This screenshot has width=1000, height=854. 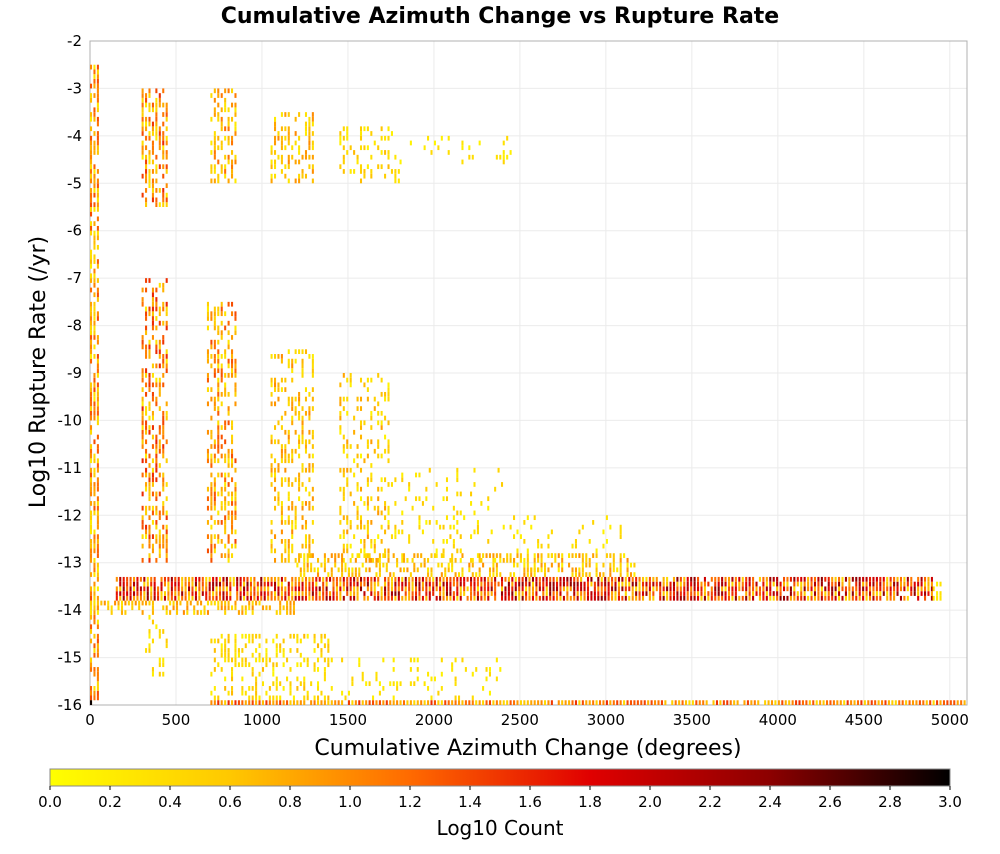 I want to click on x-tick-label: 0, so click(x=90, y=720).